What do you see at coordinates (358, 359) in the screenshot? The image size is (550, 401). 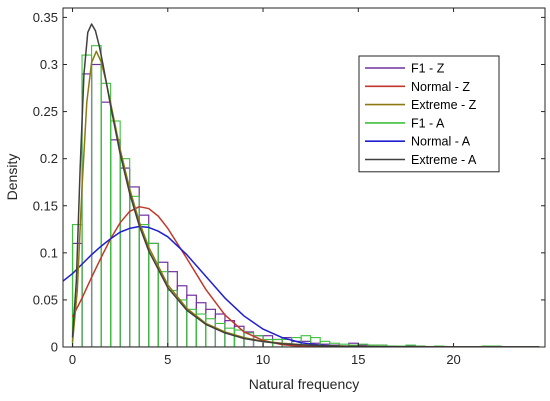 I see `x-tick-label: 15` at bounding box center [358, 359].